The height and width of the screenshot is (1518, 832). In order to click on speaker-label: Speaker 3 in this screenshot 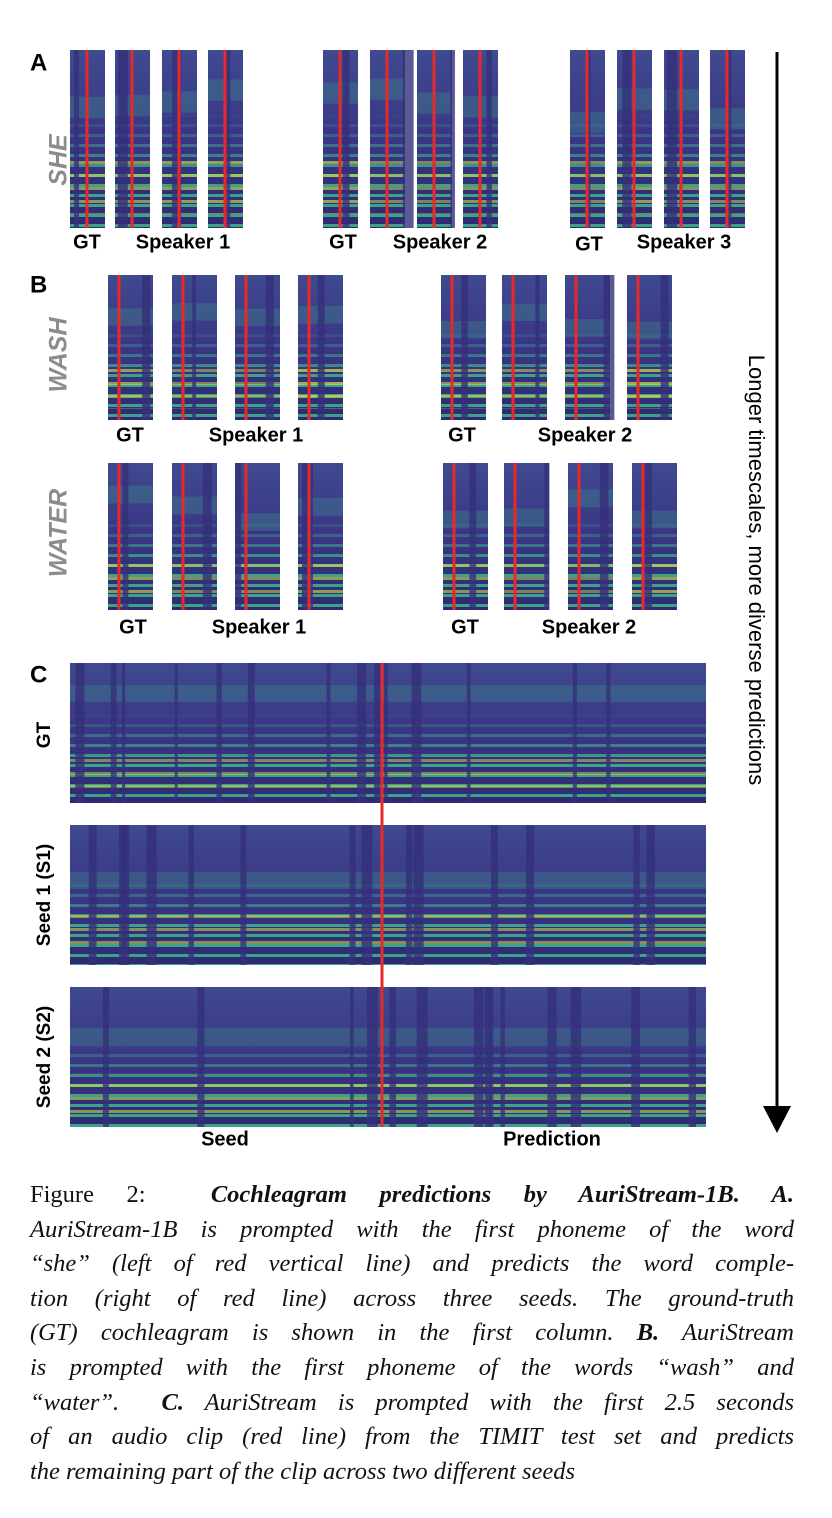, I will do `click(684, 242)`.